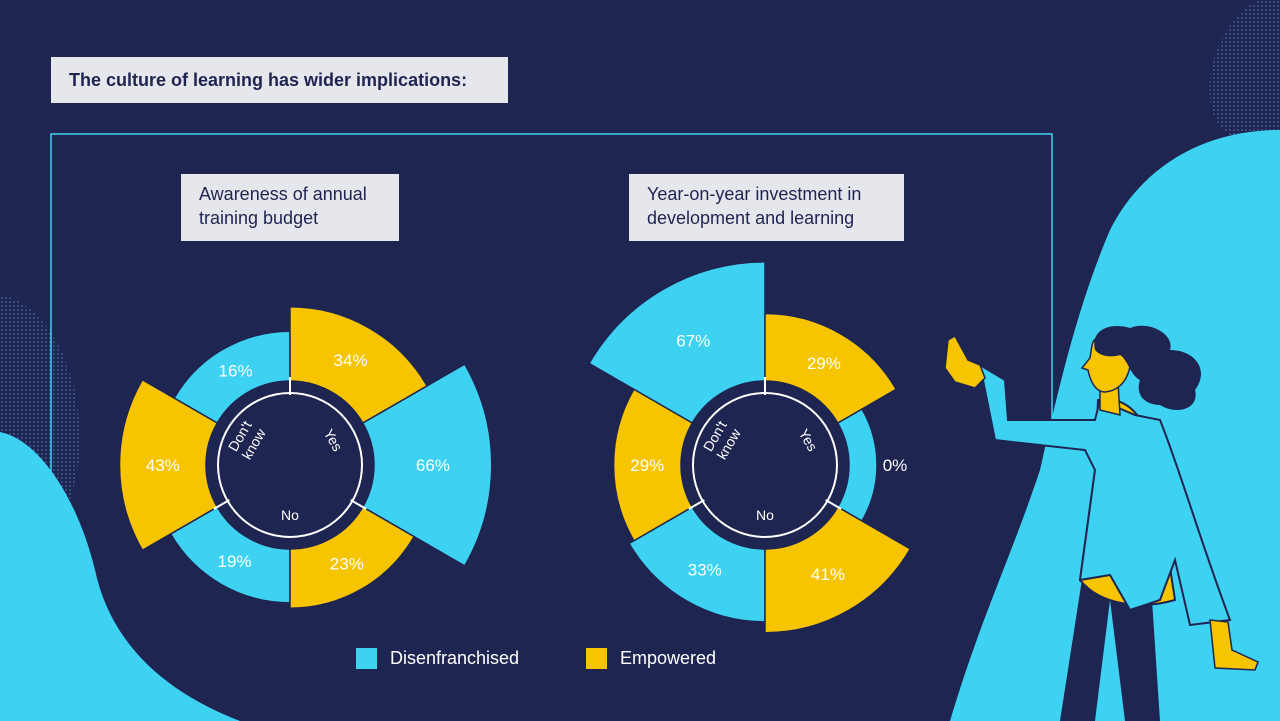  What do you see at coordinates (1101, 523) in the screenshot?
I see `pointing-person-illustration` at bounding box center [1101, 523].